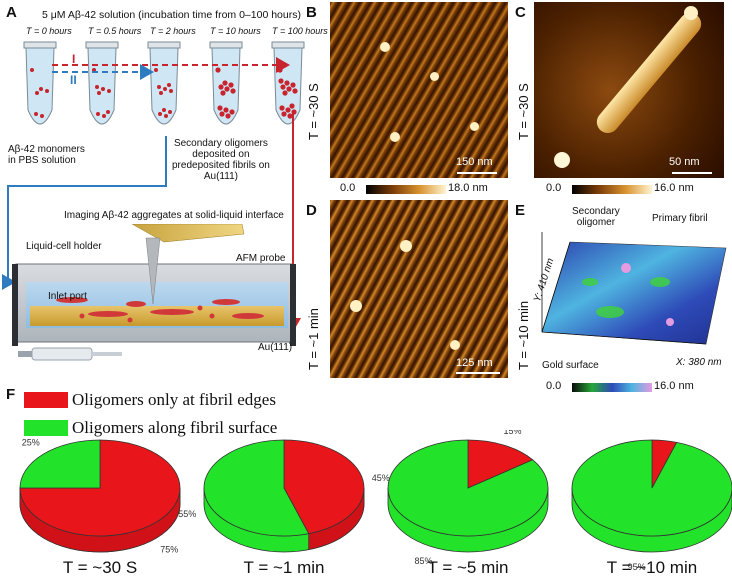  Describe the element at coordinates (313, 111) in the screenshot. I see `t-label-b: T = ~30 S` at that location.